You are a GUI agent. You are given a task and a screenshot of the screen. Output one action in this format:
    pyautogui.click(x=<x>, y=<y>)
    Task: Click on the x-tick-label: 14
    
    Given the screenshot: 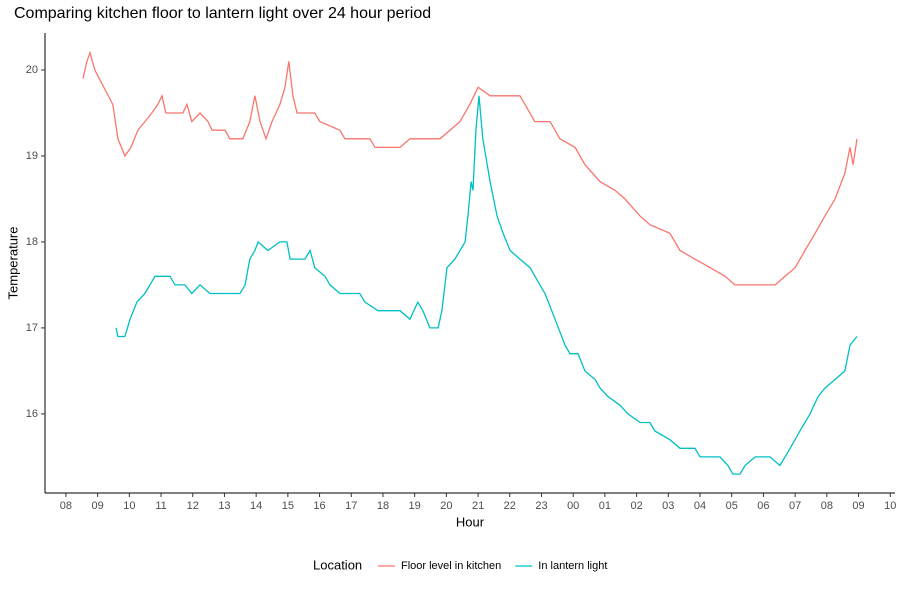 What is the action you would take?
    pyautogui.click(x=256, y=506)
    